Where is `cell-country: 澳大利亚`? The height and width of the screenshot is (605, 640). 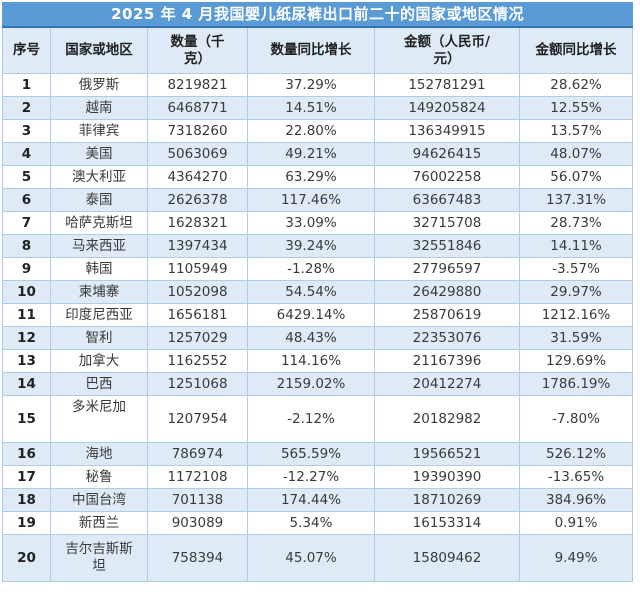
cell-country: 澳大利亚 is located at coordinates (99, 177).